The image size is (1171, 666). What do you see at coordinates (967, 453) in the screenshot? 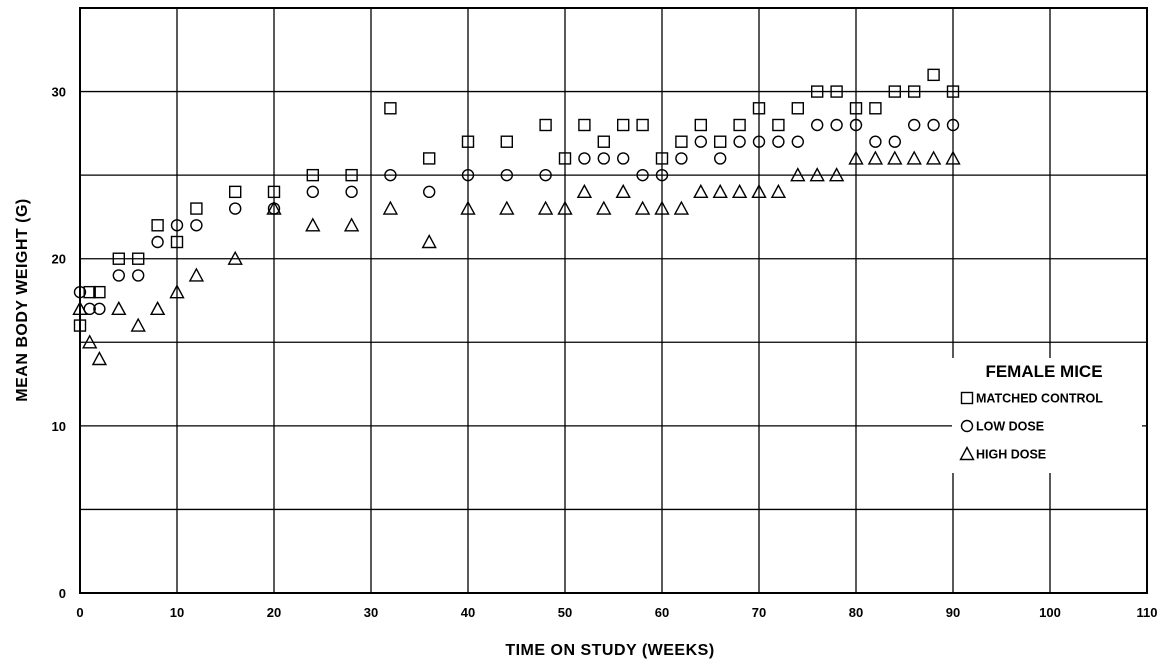
I see `legend-marker-high-dose` at bounding box center [967, 453].